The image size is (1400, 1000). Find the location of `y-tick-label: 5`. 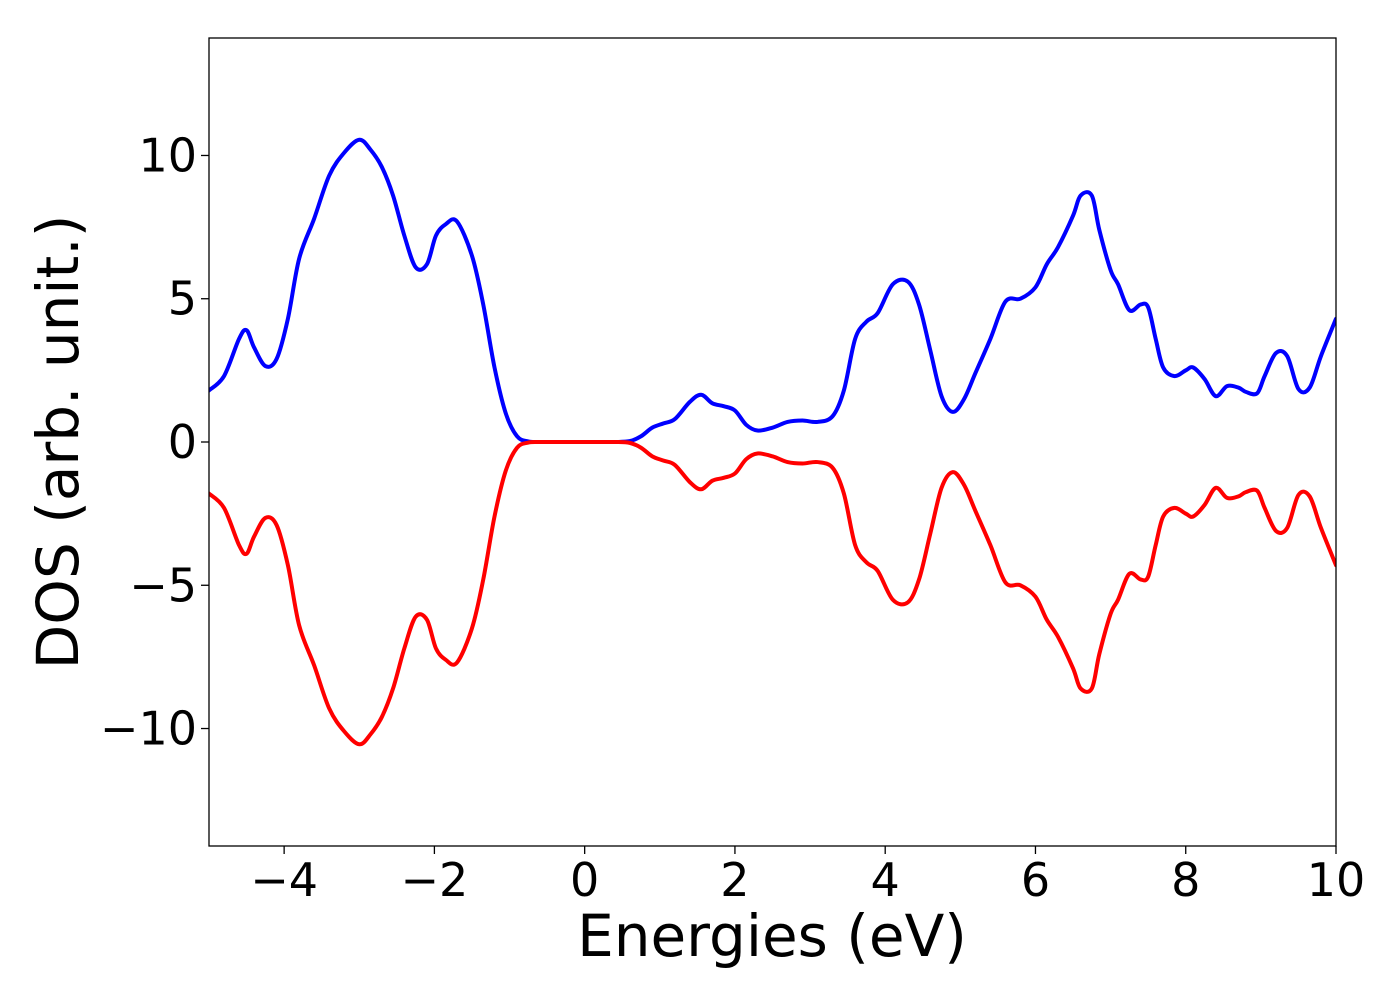

y-tick-label: 5 is located at coordinates (182, 299).